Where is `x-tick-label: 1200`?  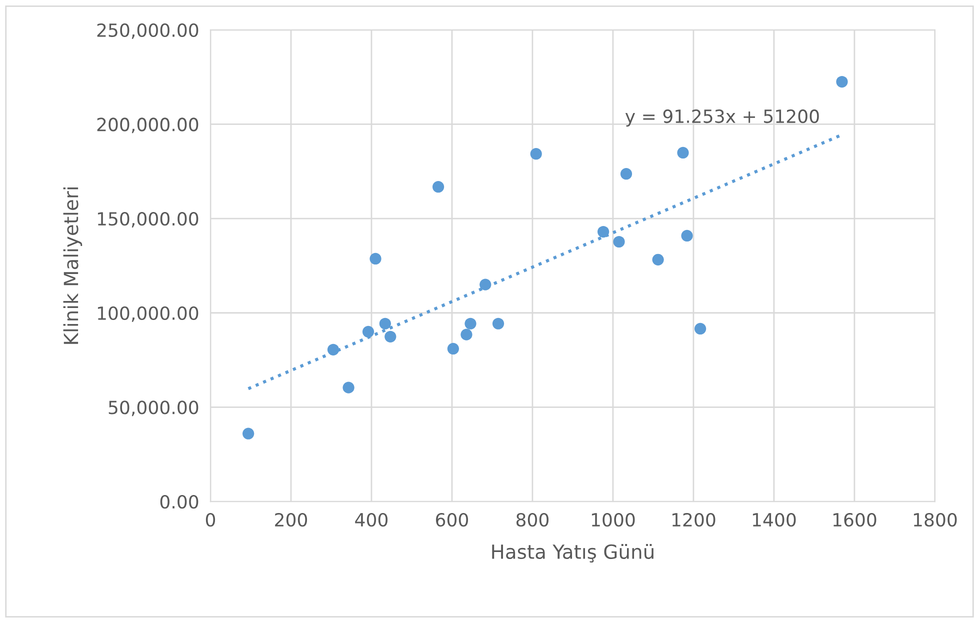 x-tick-label: 1200 is located at coordinates (694, 519).